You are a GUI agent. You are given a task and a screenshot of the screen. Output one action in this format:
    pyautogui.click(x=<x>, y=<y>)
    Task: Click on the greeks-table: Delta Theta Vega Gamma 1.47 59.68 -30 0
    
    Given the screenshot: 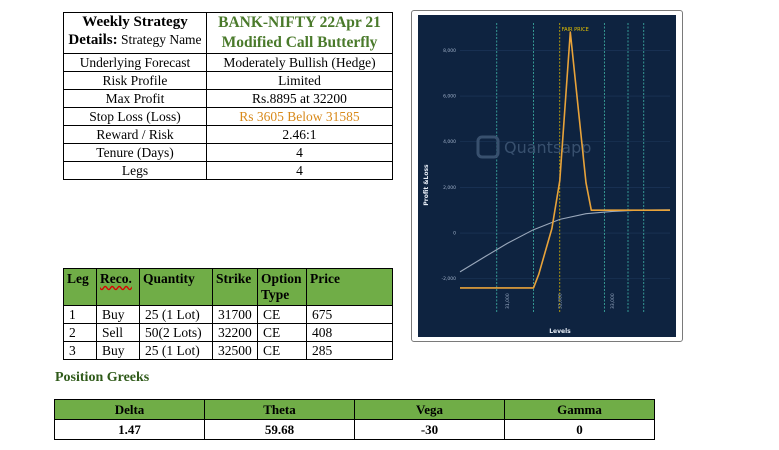 What is the action you would take?
    pyautogui.click(x=354, y=419)
    